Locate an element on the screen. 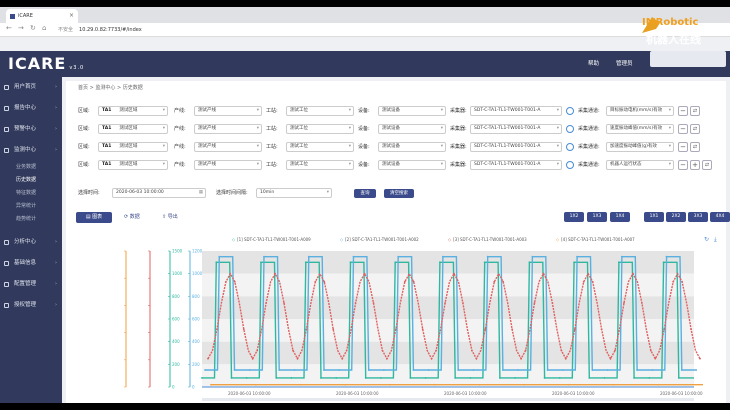 The width and height of the screenshot is (730, 410). sidebar-item2-3: 授权管理 › is located at coordinates (31, 305).